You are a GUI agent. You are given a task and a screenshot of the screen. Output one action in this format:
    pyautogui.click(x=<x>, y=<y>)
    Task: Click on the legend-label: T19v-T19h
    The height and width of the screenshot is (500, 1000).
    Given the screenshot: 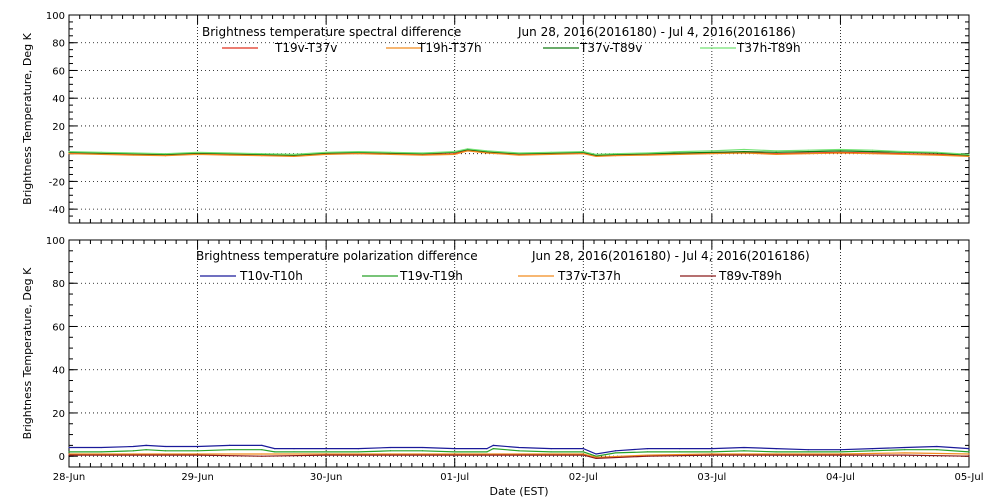 What is the action you would take?
    pyautogui.click(x=431, y=276)
    